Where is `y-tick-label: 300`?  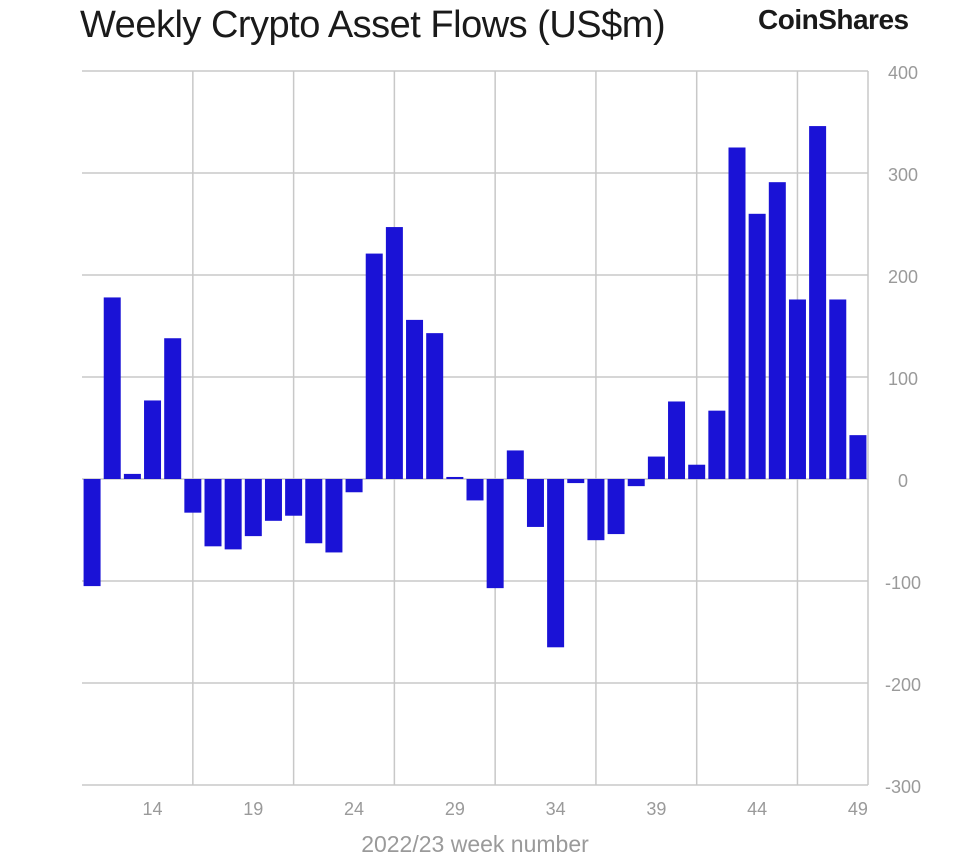 y-tick-label: 300 is located at coordinates (903, 175).